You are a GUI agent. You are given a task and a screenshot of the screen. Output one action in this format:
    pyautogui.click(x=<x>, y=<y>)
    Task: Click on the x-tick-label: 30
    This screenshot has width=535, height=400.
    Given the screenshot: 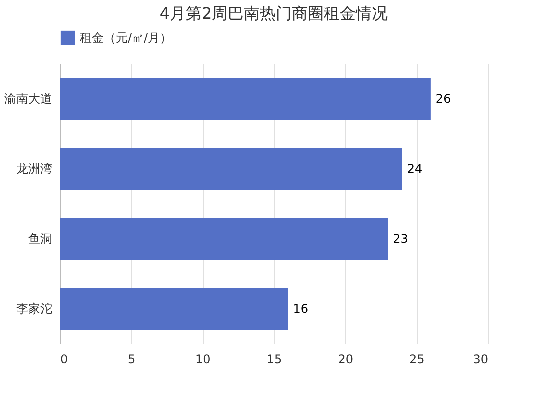 What is the action you would take?
    pyautogui.click(x=480, y=359)
    